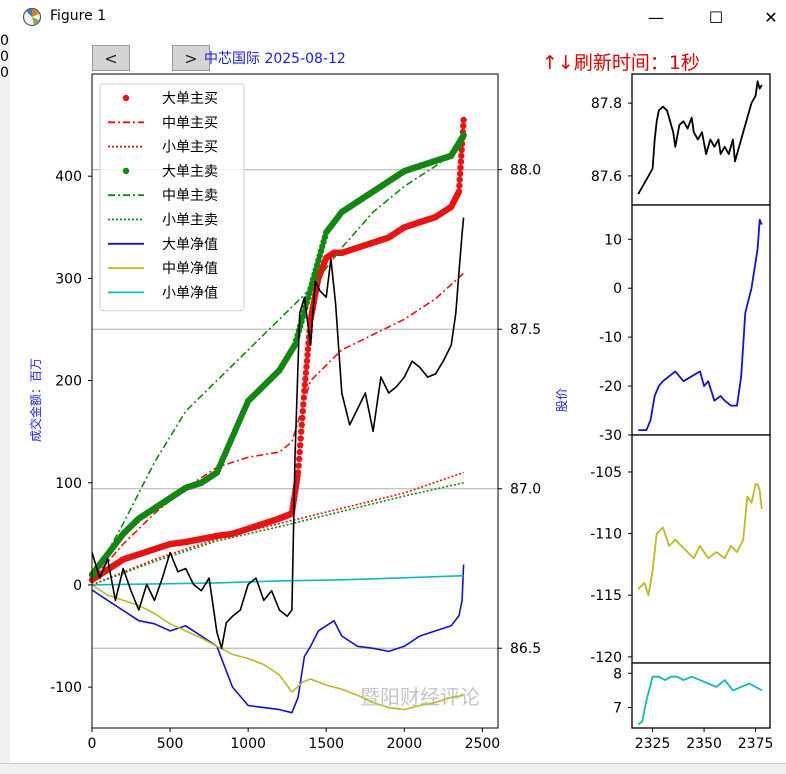 This screenshot has height=774, width=786. I want to click on side-y-tick-label: 87.8, so click(606, 104).